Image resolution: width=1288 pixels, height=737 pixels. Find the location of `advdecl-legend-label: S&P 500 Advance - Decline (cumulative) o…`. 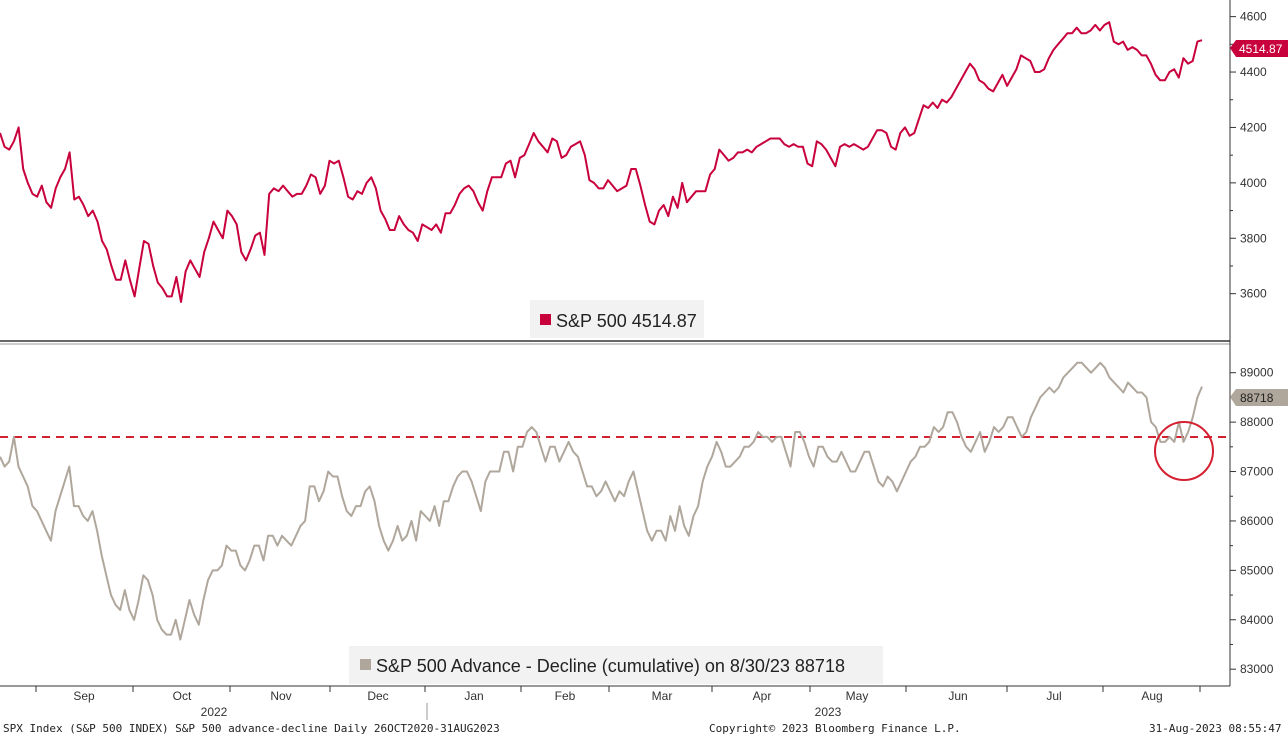

advdecl-legend-label: S&P 500 Advance - Decline (cumulative) o… is located at coordinates (610, 666).